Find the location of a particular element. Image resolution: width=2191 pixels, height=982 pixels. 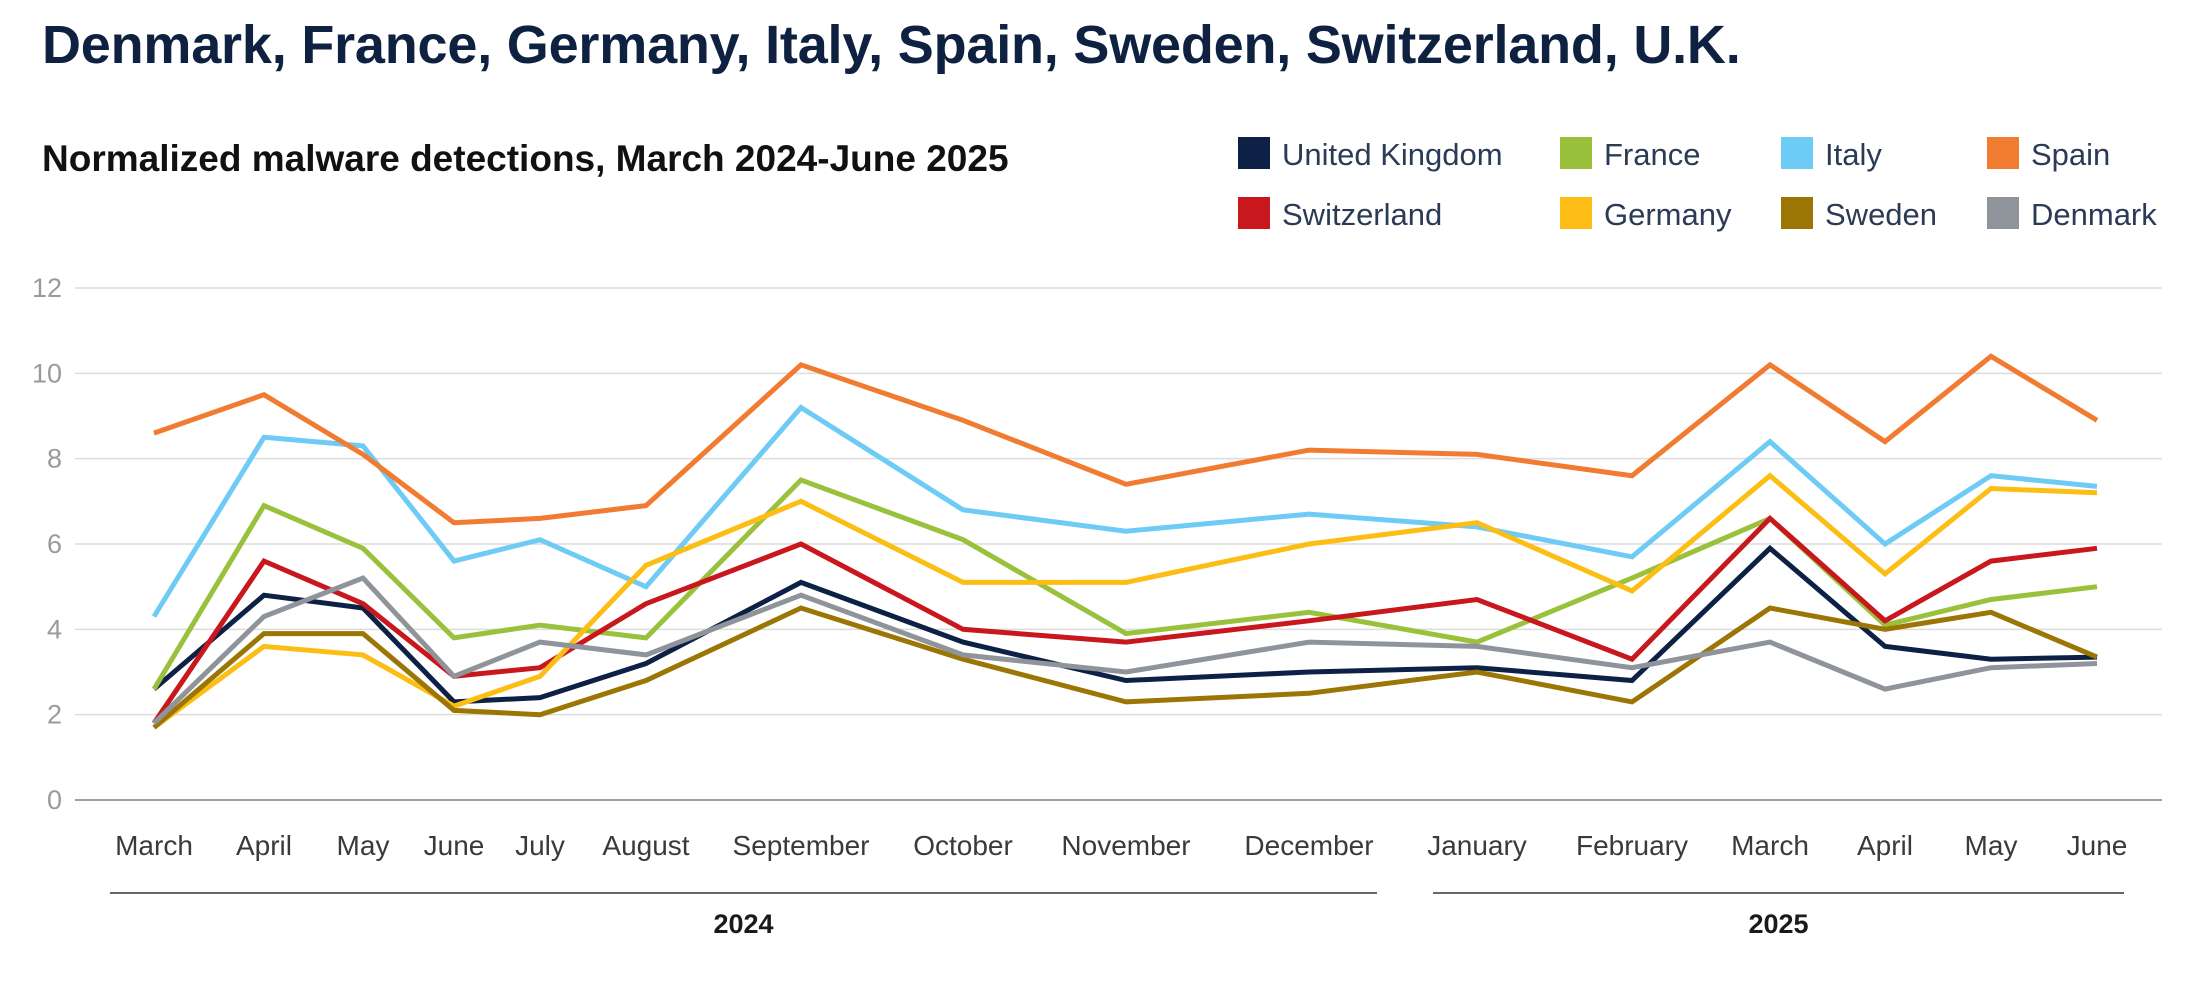

legend-label: Italy is located at coordinates (1853, 154).